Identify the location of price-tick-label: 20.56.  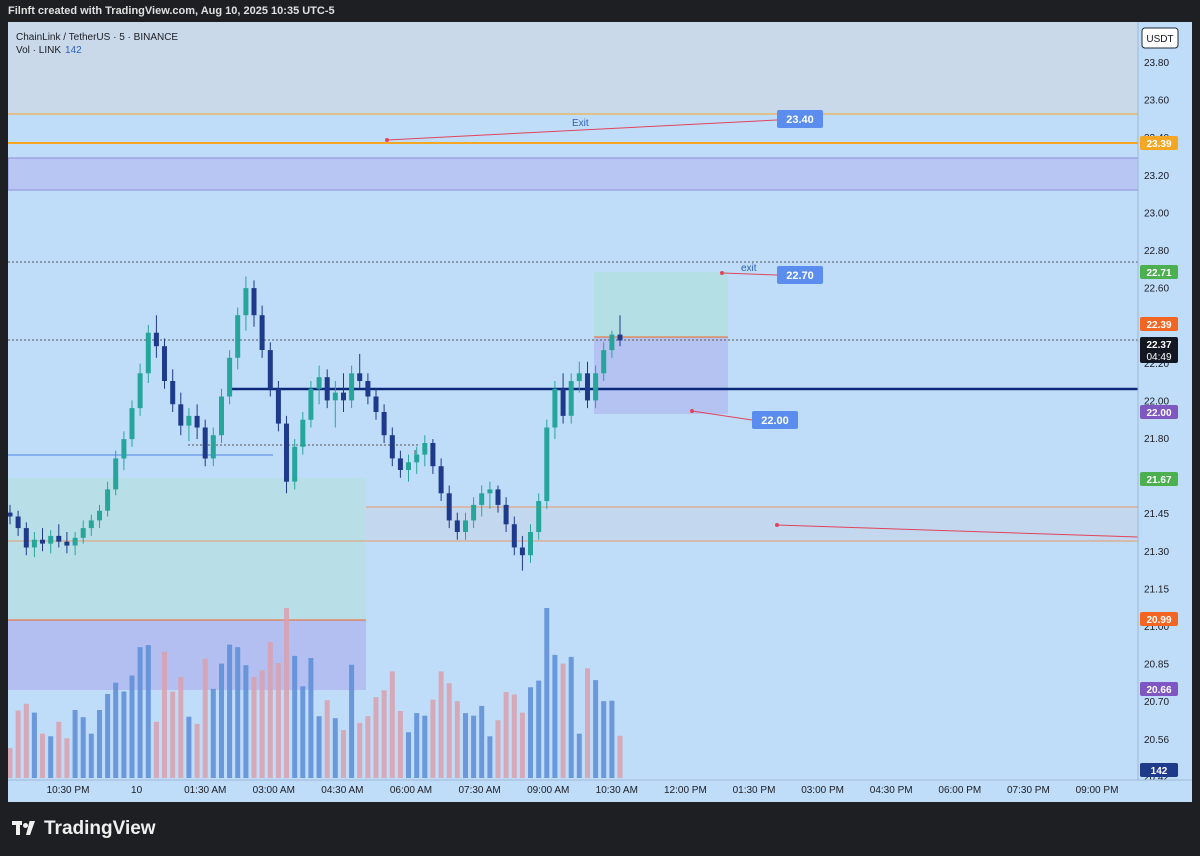
(1156, 740).